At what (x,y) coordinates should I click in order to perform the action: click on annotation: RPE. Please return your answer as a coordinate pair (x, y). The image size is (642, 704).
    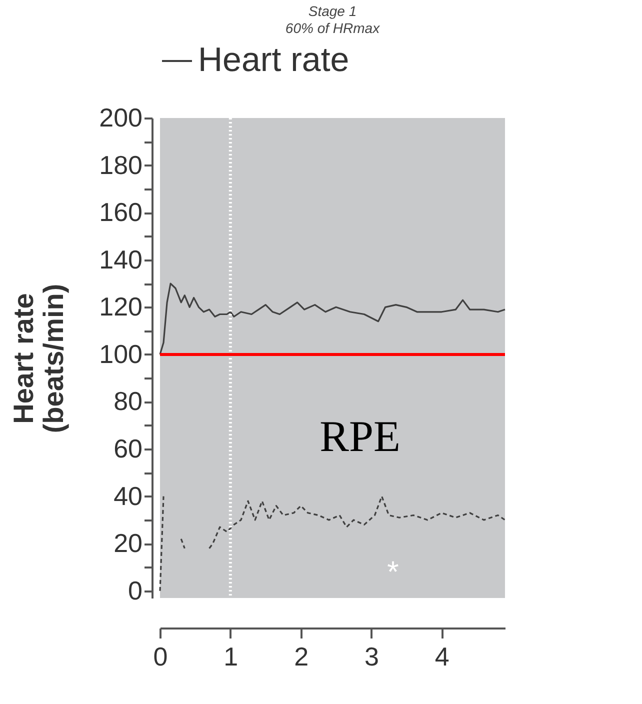
    Looking at the image, I should click on (360, 436).